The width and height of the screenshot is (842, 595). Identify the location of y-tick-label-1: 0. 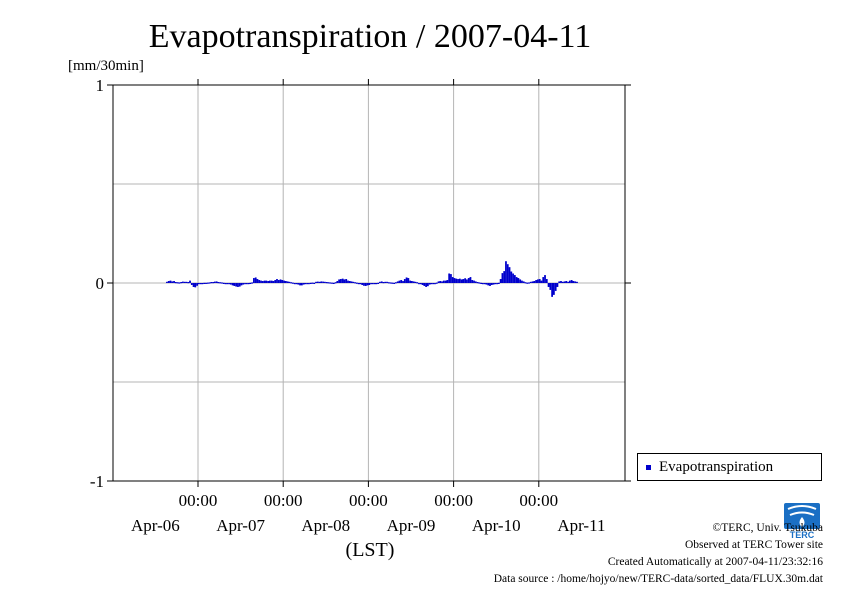
(100, 283).